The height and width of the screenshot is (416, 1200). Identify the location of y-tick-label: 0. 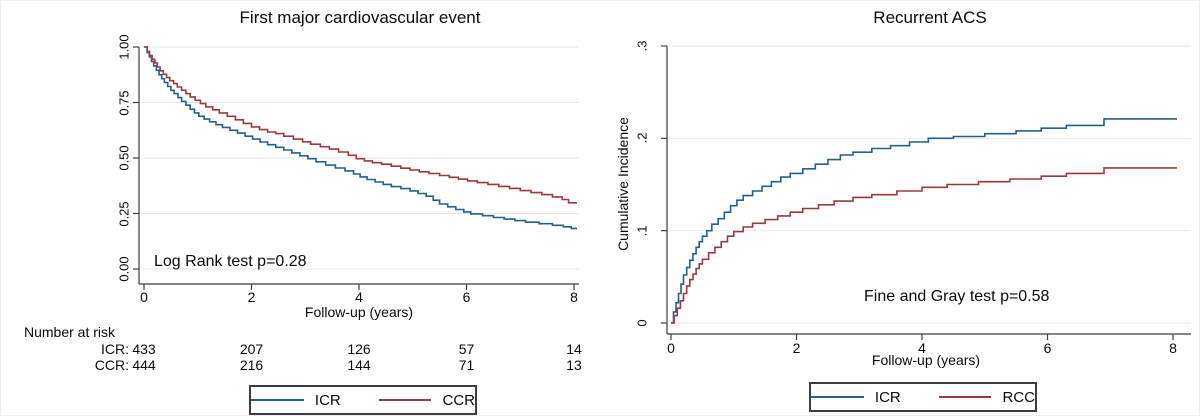
(642, 323).